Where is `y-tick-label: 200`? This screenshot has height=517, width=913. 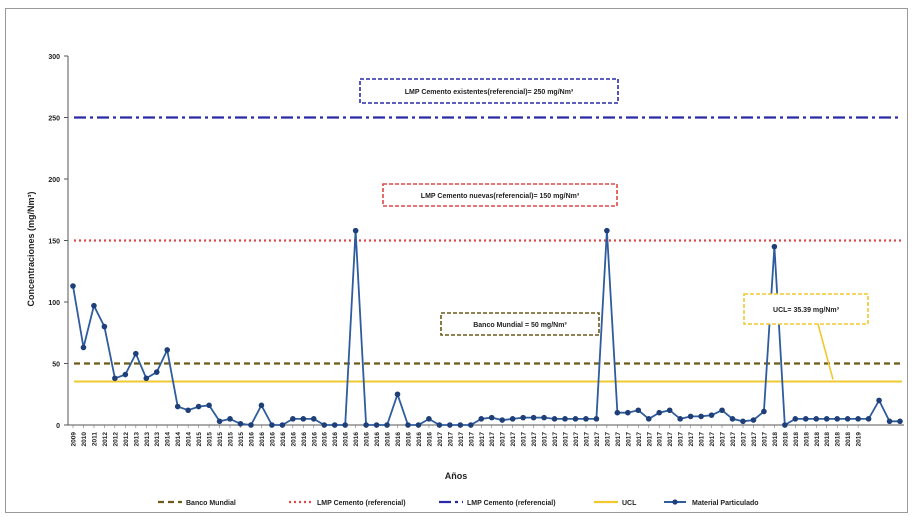
y-tick-label: 200 is located at coordinates (54, 180).